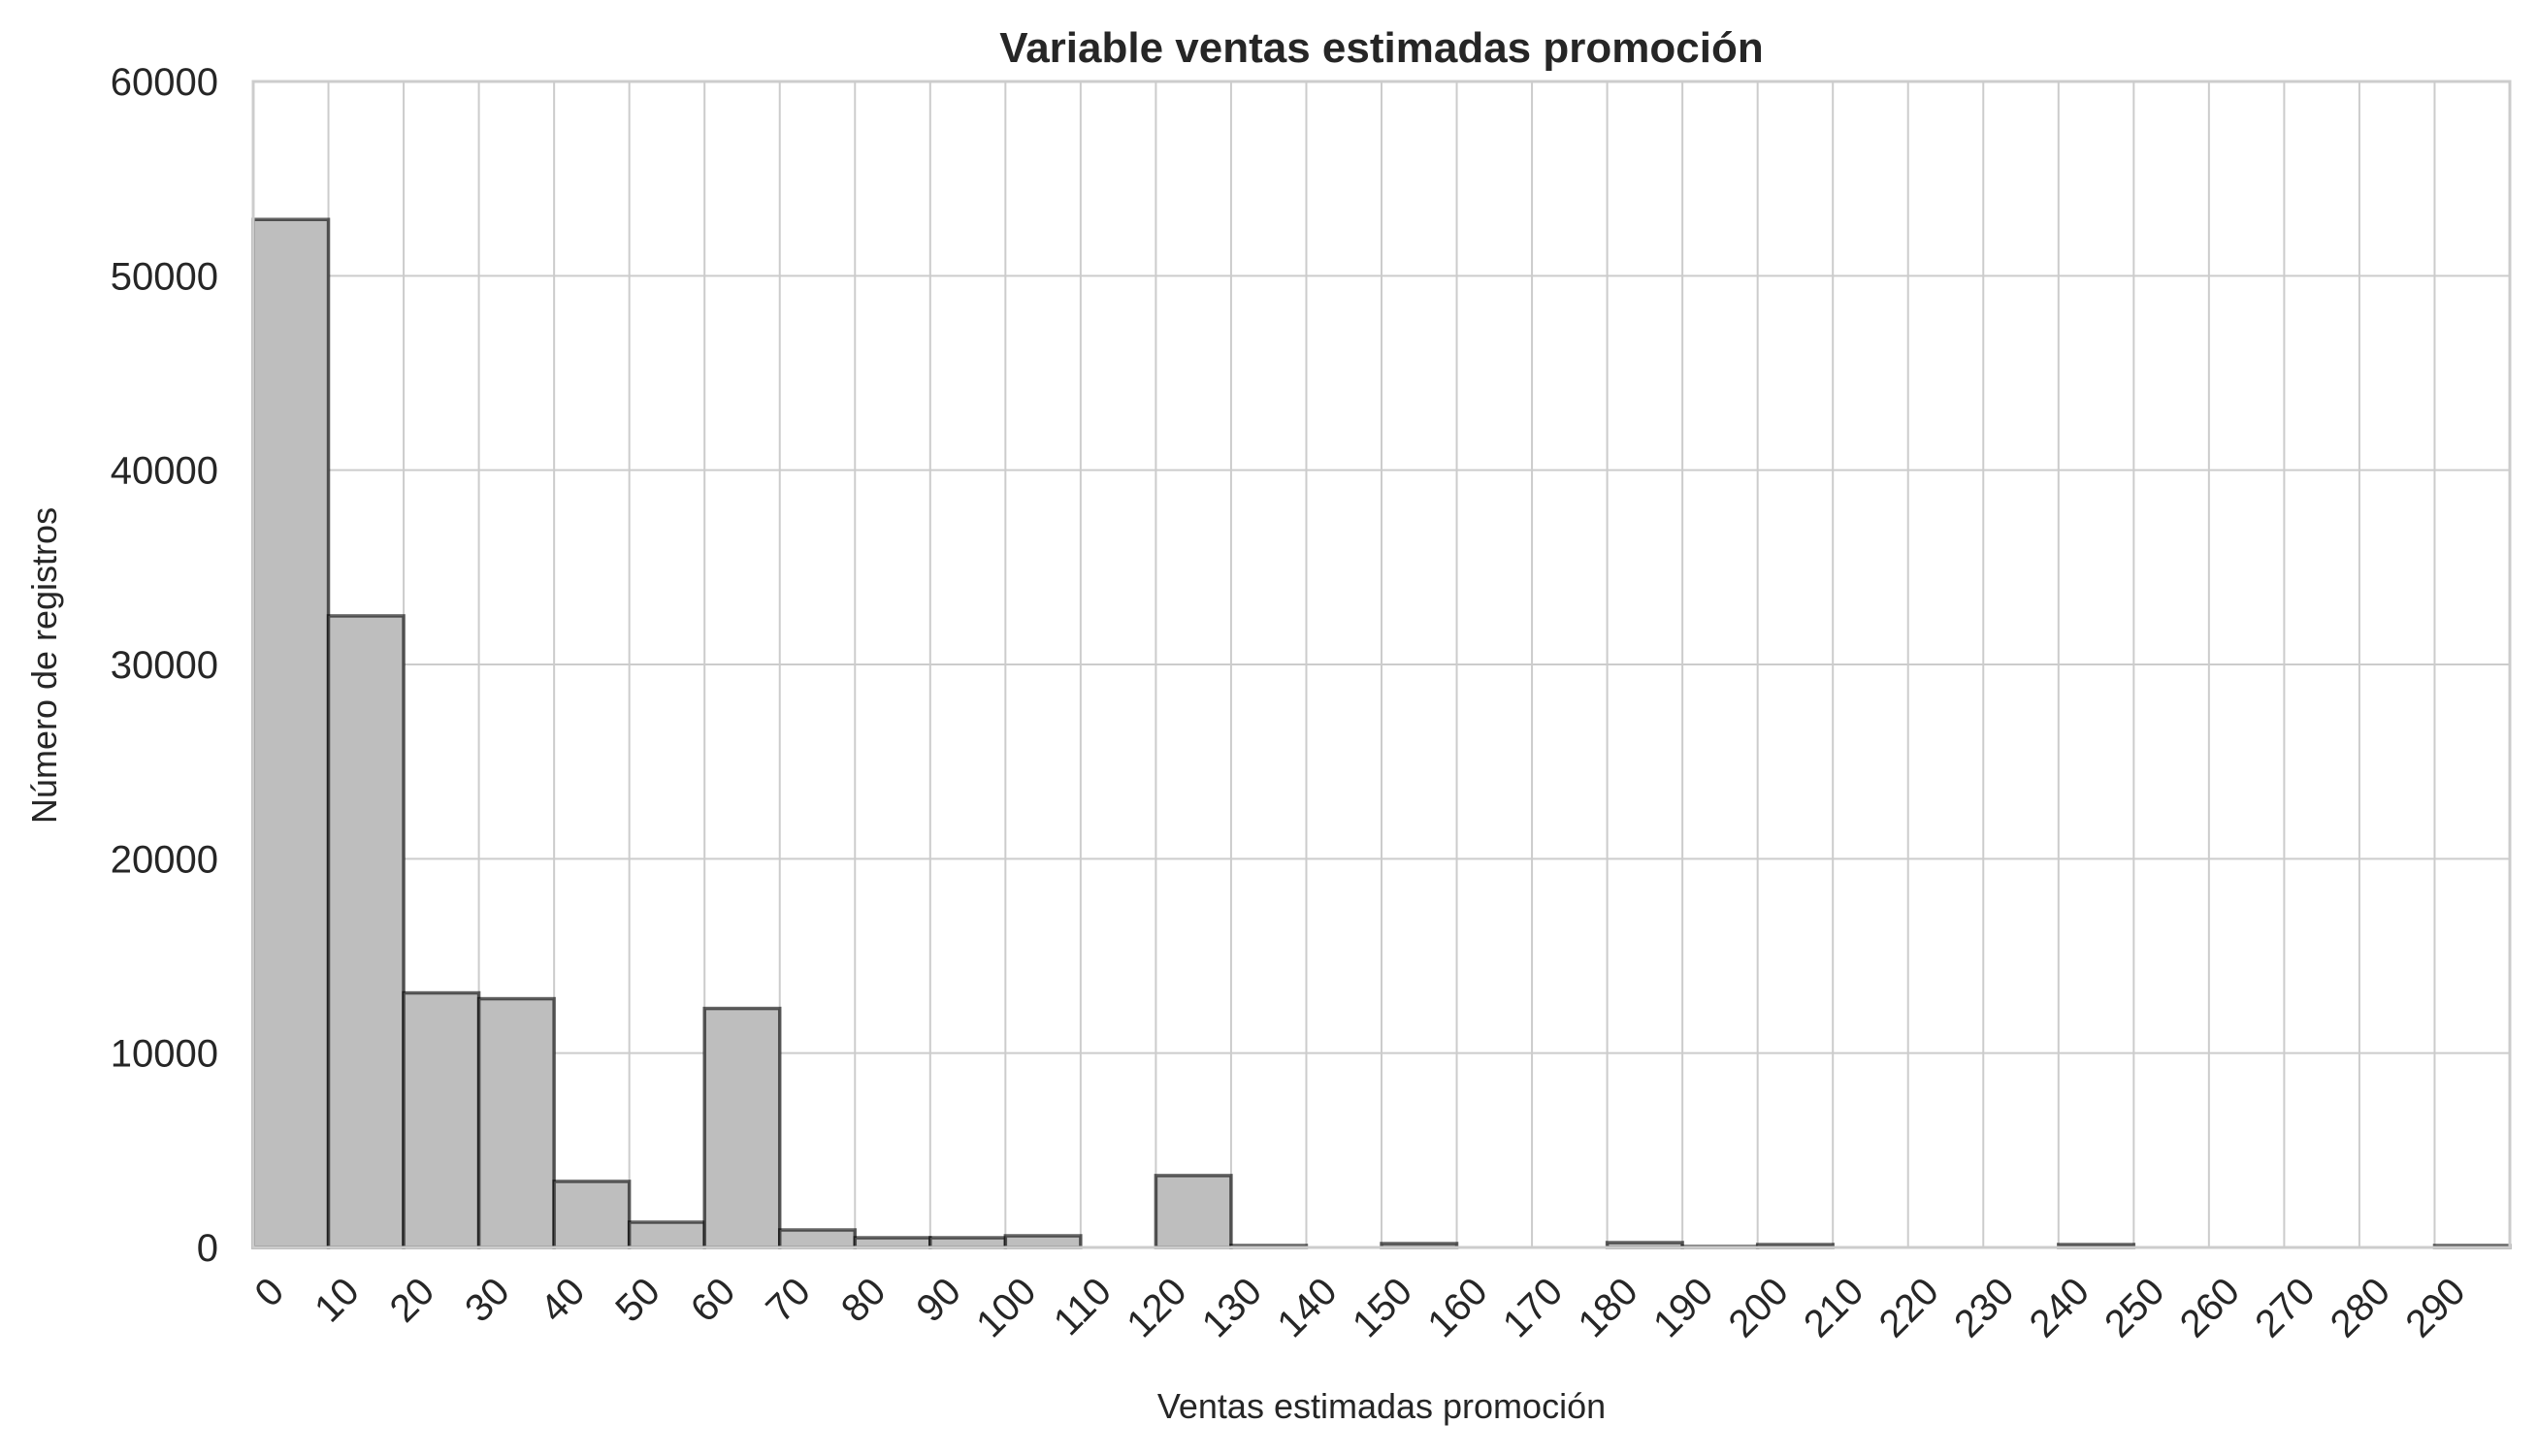 This screenshot has width=2537, height=1456. I want to click on x-tick-label: 170, so click(1533, 1307).